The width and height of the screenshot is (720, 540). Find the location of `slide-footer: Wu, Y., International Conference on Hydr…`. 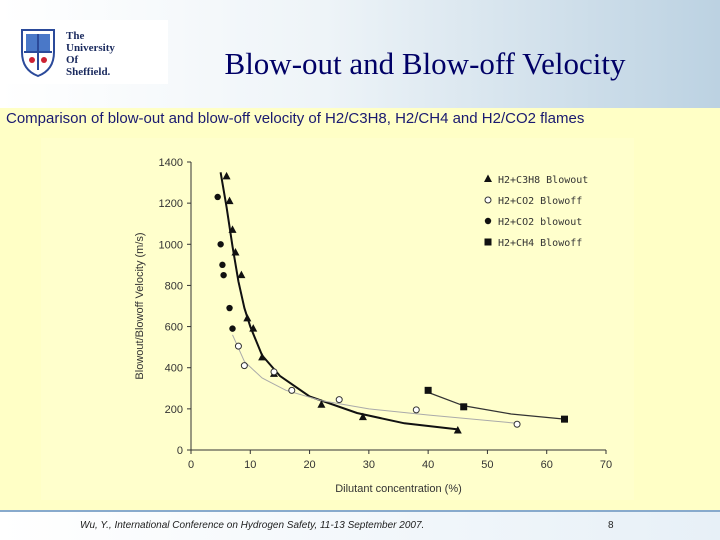

slide-footer: Wu, Y., International Conference on Hydr… is located at coordinates (360, 526).